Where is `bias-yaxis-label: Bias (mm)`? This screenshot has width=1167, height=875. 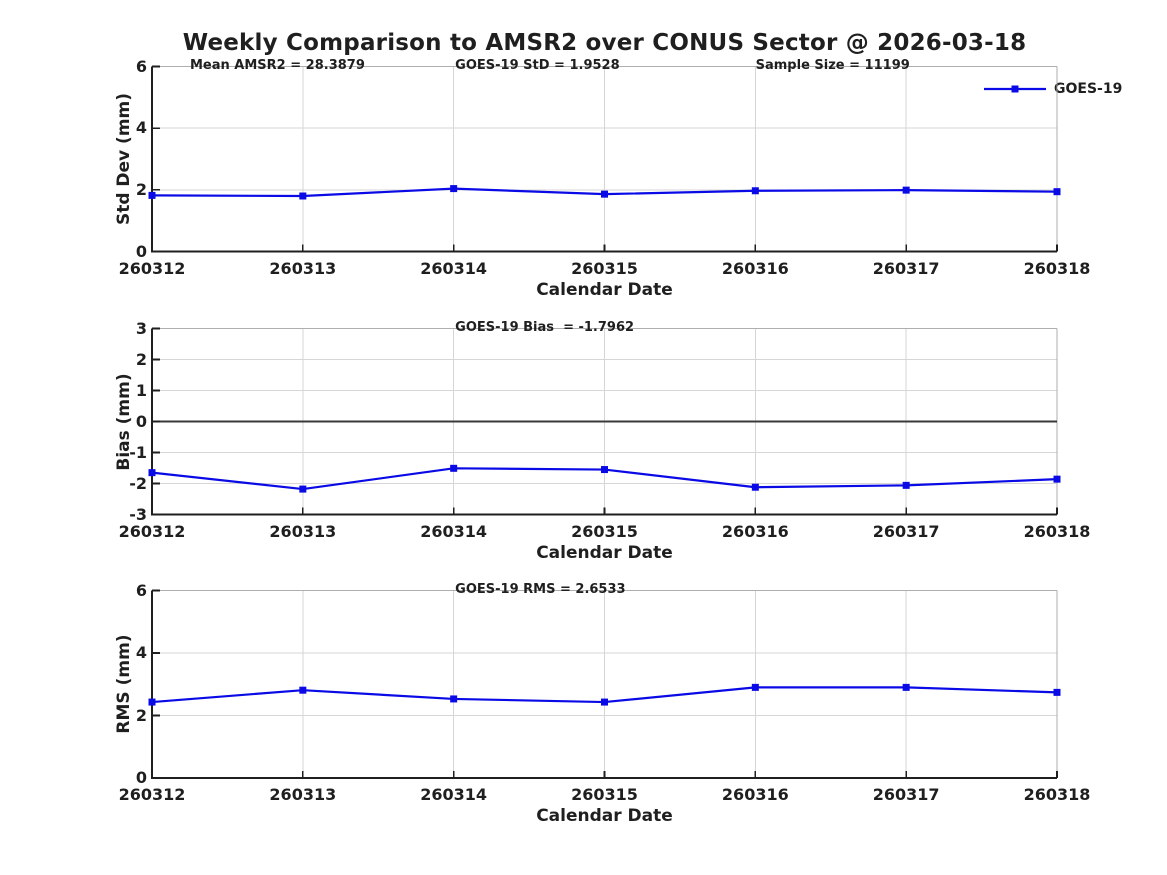 bias-yaxis-label: Bias (mm) is located at coordinates (124, 421).